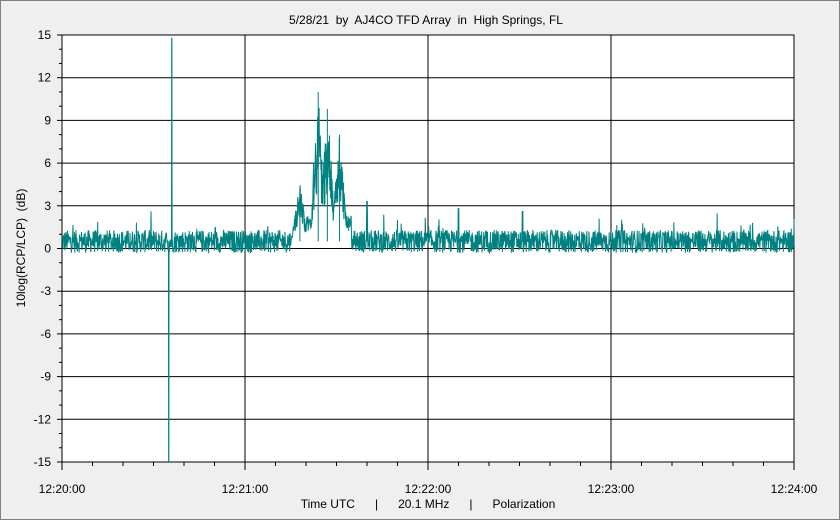  What do you see at coordinates (47, 163) in the screenshot?
I see `y-tick-label: 6` at bounding box center [47, 163].